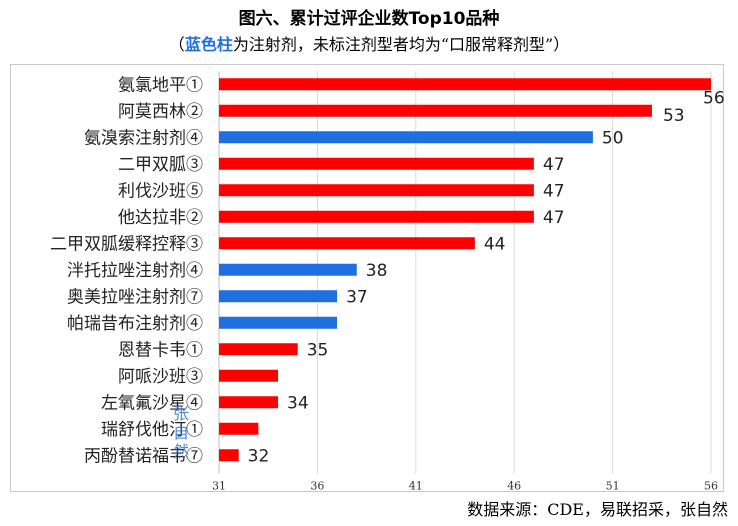  What do you see at coordinates (714, 98) in the screenshot?
I see `data-label: 56` at bounding box center [714, 98].